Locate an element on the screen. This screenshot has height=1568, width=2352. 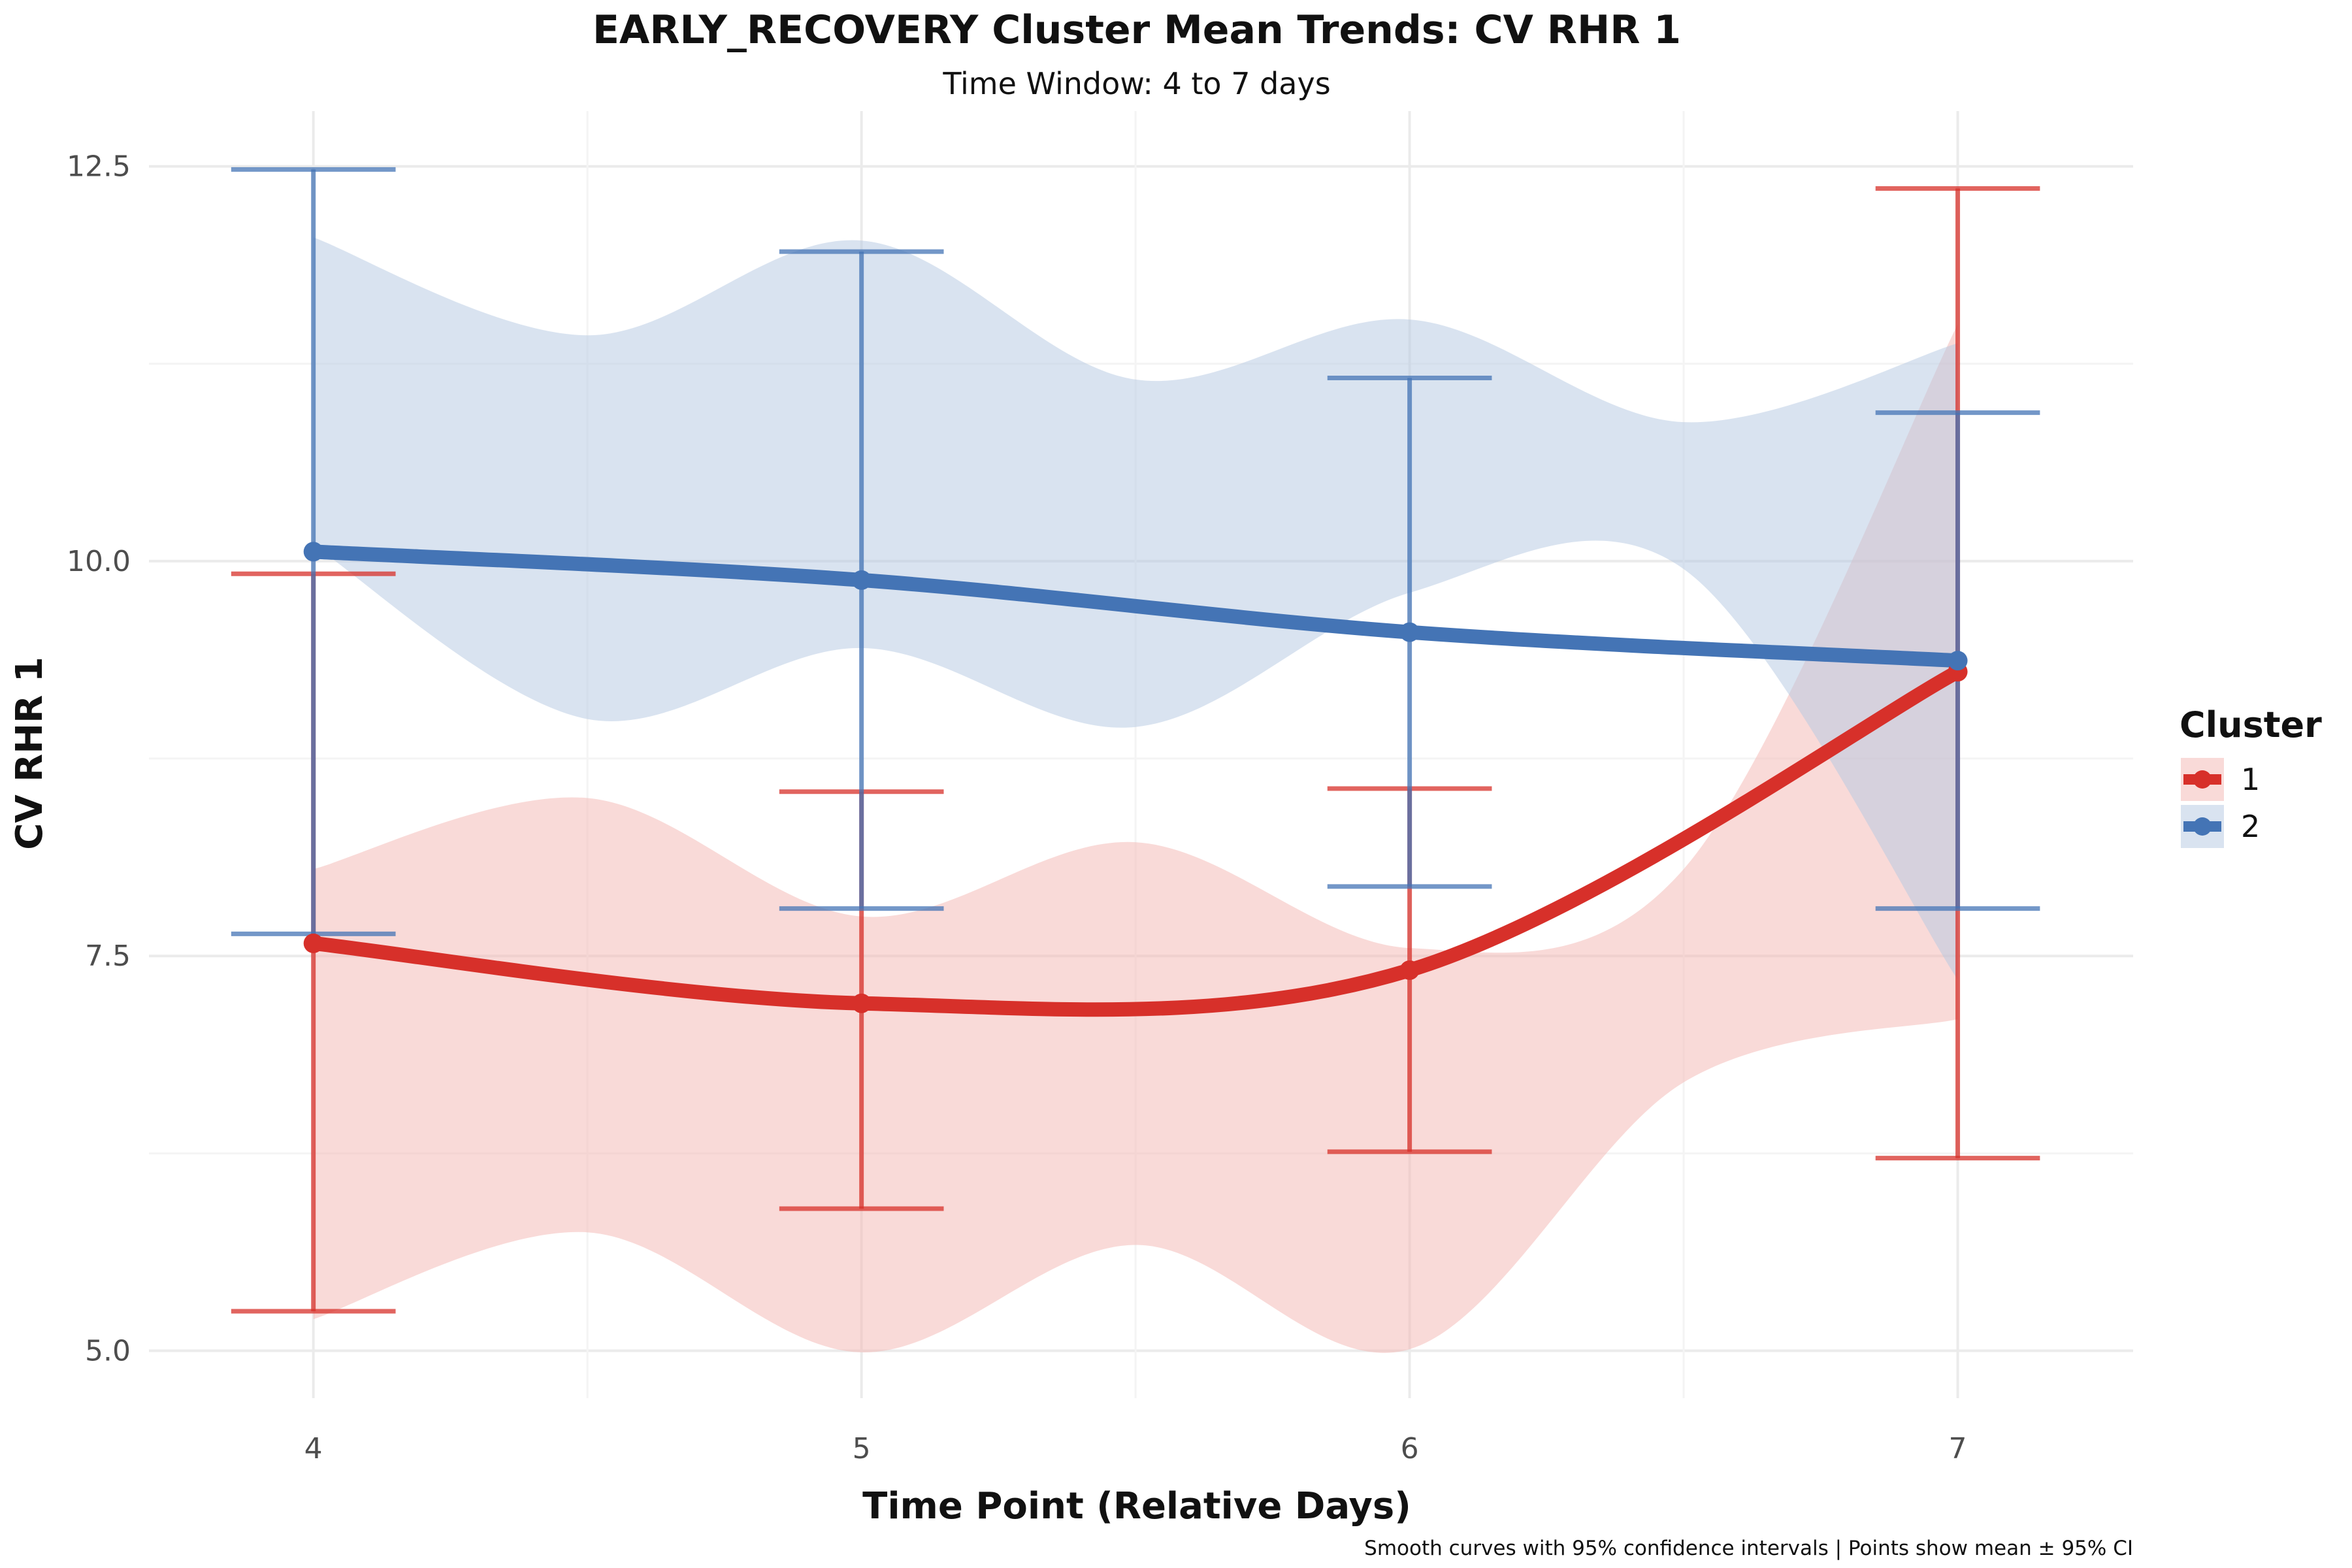
y-axis-ticks: 5.0 7.5 10.0 12.5 is located at coordinates (99, 759).